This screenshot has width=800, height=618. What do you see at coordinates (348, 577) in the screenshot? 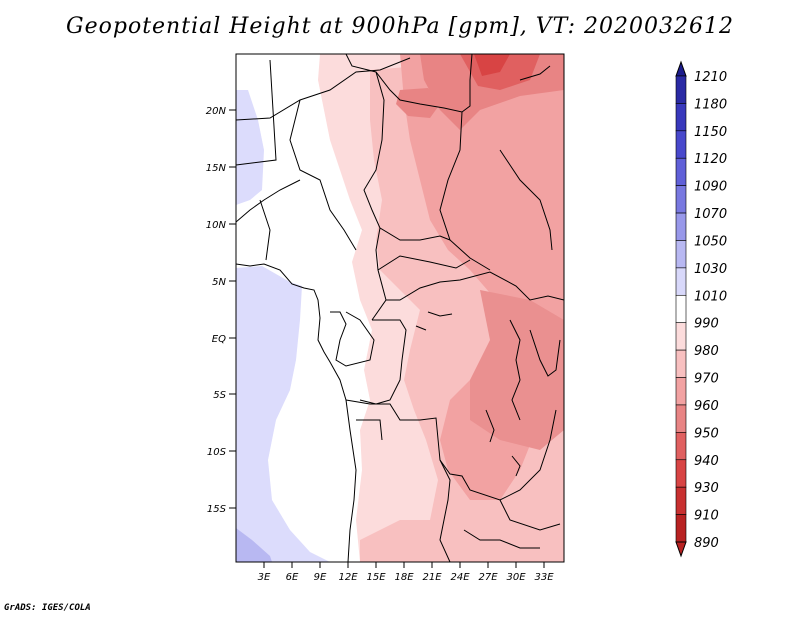
I see `lon-label-12e: 12E` at bounding box center [348, 577].